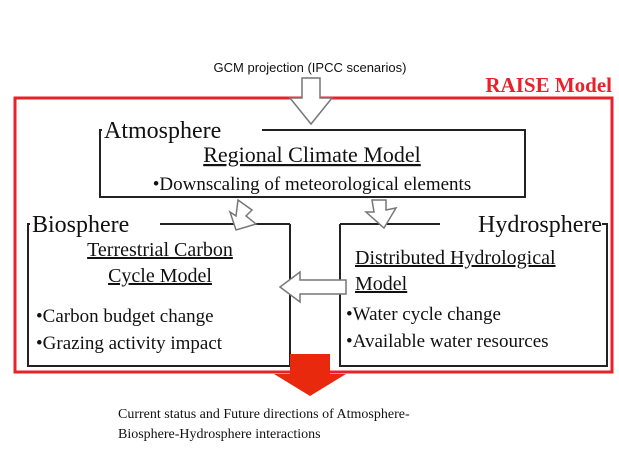 The image size is (619, 455). Describe the element at coordinates (312, 184) in the screenshot. I see `bullet-item: •Downscaling of meteorological elements` at that location.